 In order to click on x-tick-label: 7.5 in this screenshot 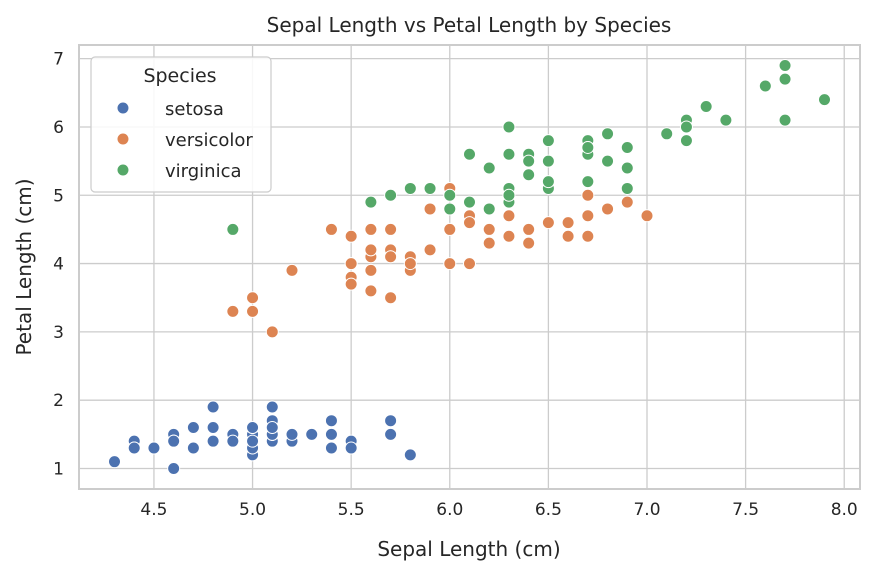, I will do `click(745, 510)`.